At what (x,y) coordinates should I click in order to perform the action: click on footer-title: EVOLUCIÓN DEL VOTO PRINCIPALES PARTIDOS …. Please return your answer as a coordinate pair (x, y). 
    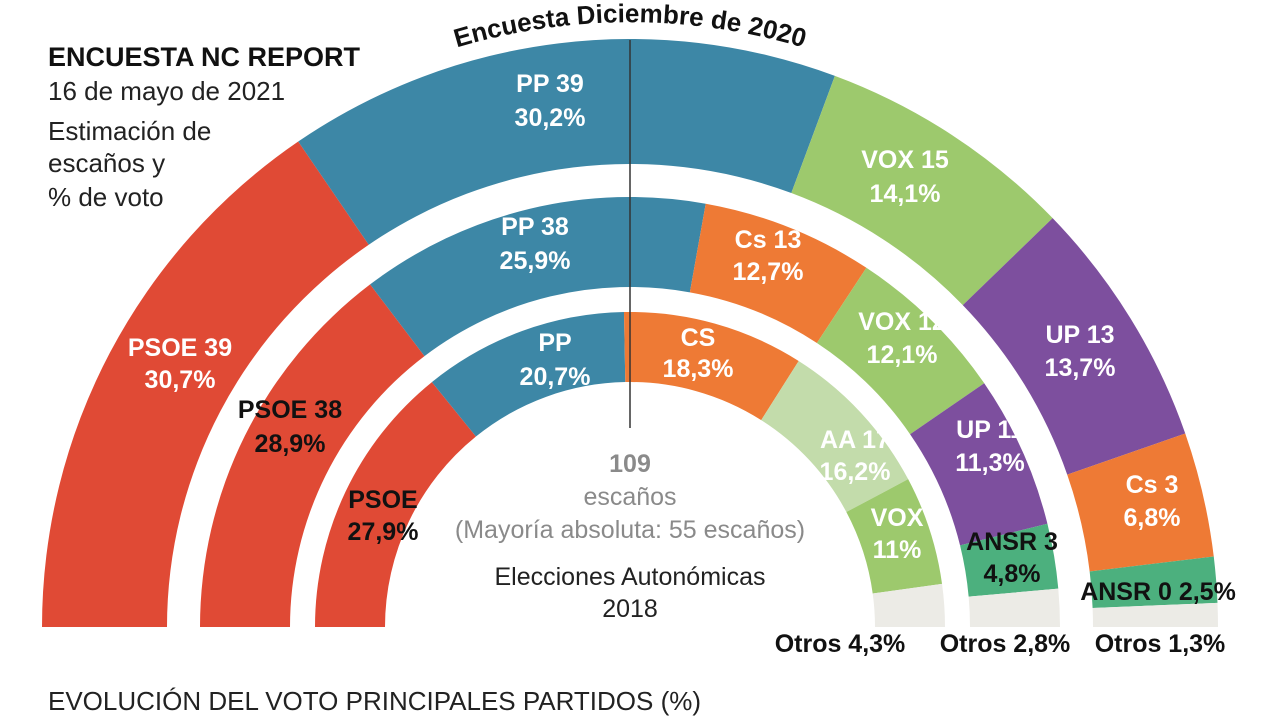
    Looking at the image, I should click on (374, 701).